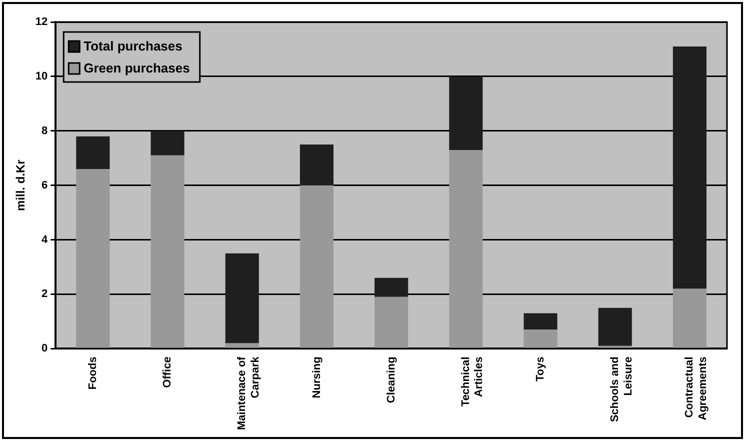  I want to click on y-tick-label: 4, so click(45, 240).